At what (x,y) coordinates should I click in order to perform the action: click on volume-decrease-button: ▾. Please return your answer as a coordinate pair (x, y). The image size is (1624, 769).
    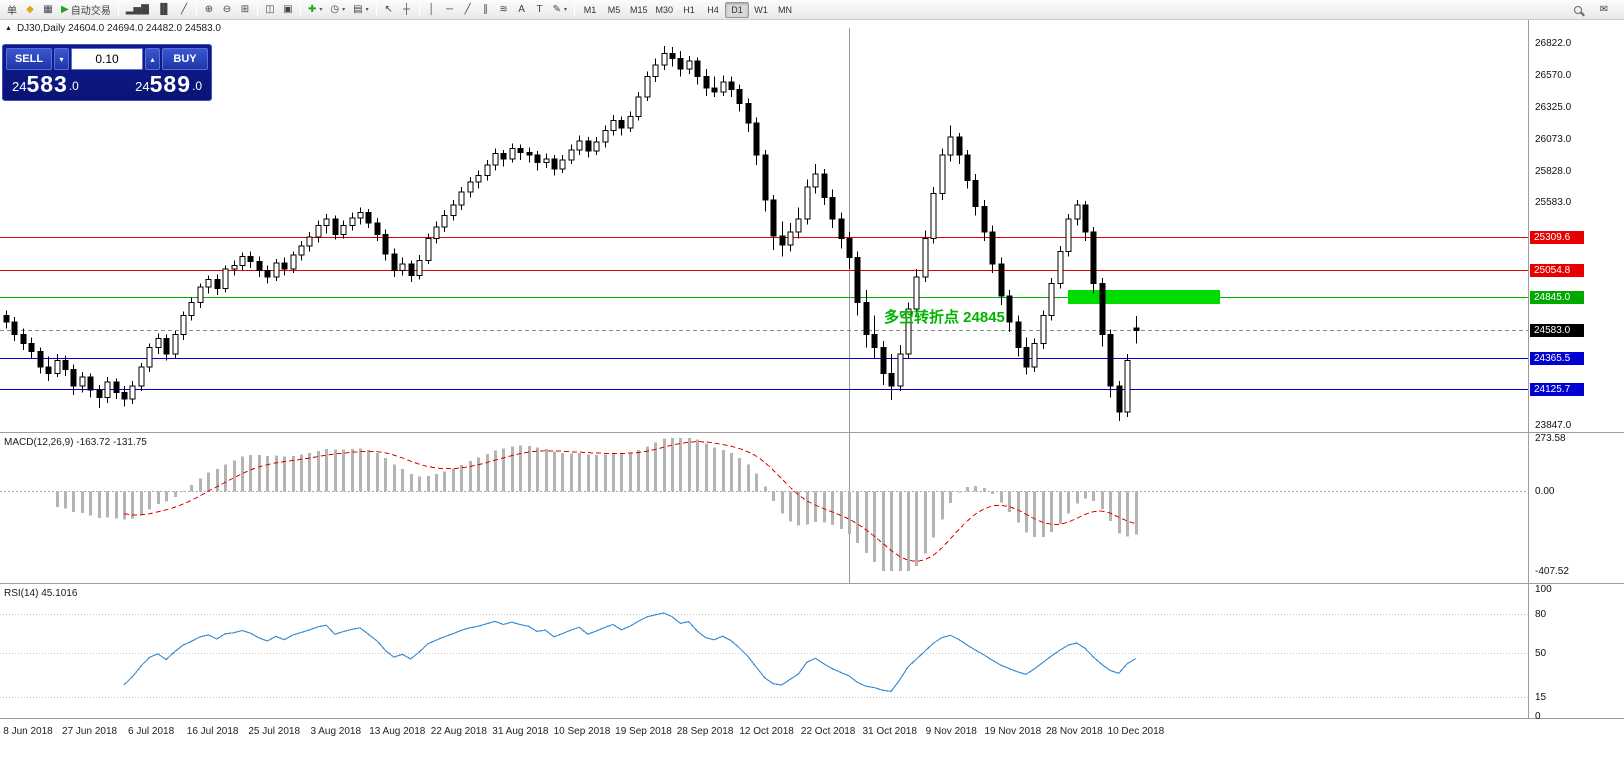
    Looking at the image, I should click on (61, 59).